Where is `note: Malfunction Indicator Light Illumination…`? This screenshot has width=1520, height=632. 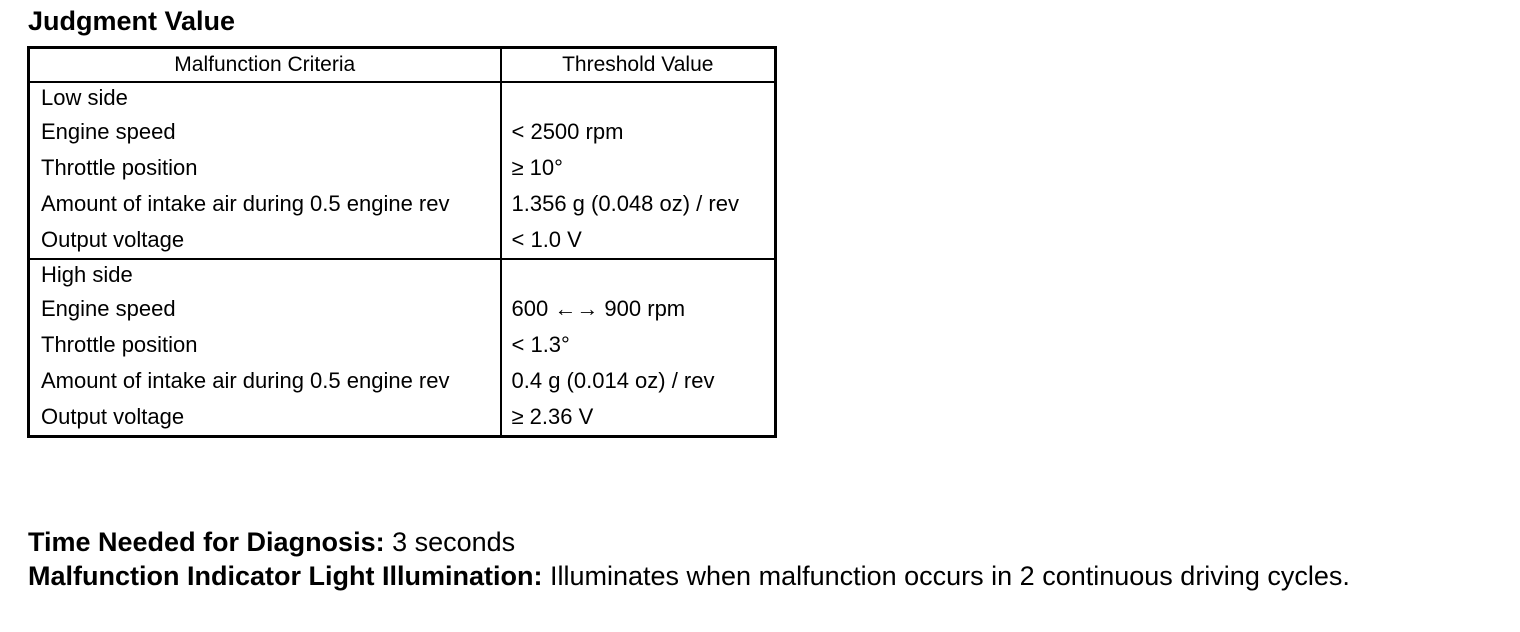 note: Malfunction Indicator Light Illumination… is located at coordinates (750, 576).